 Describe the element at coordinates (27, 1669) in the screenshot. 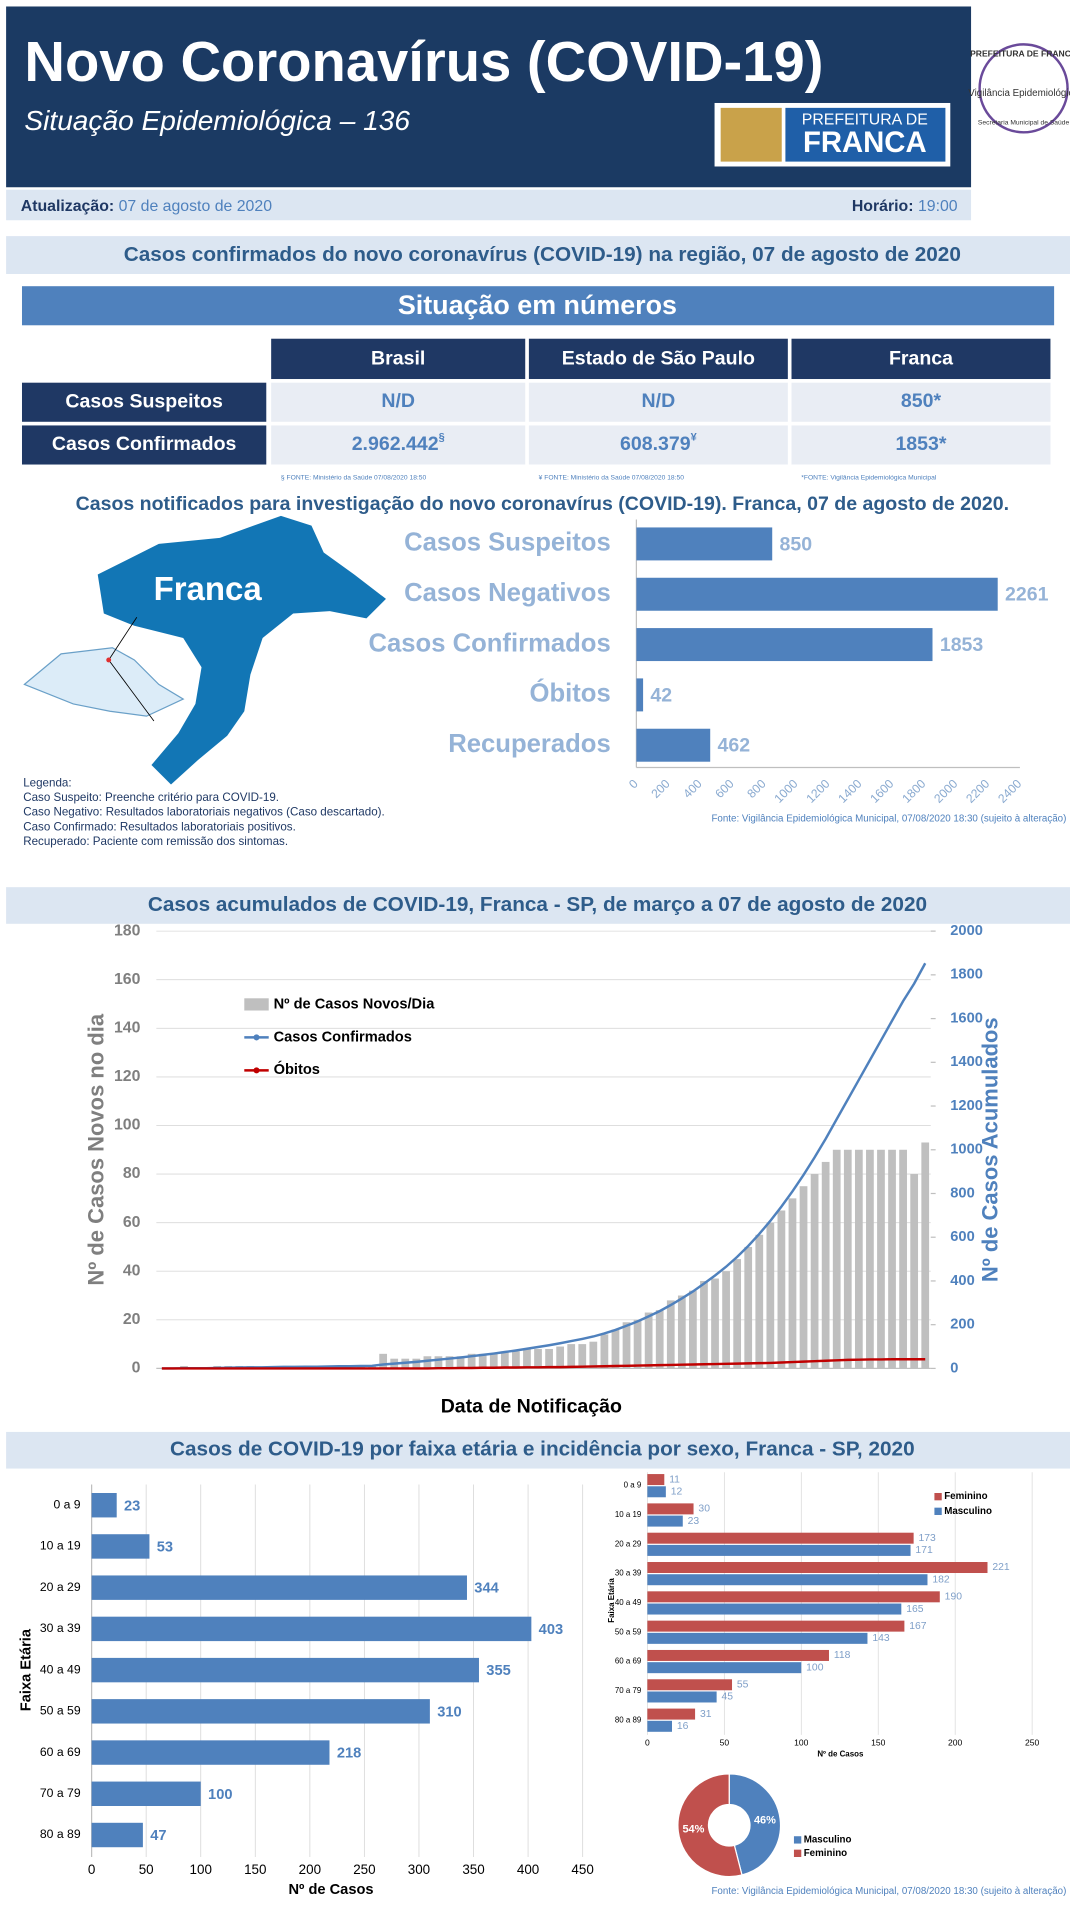

I see `y-axis-title: Faixa Etária` at that location.